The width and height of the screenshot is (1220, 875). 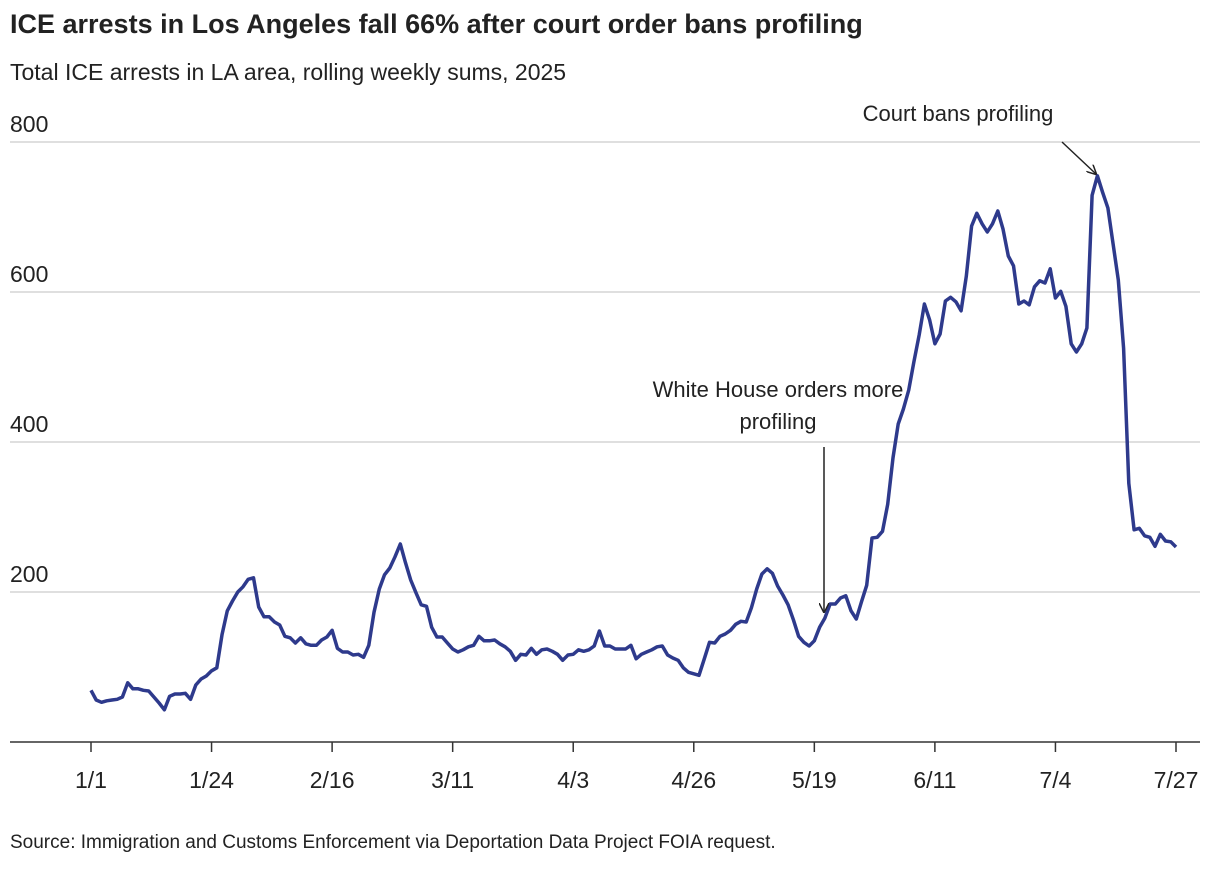 What do you see at coordinates (1176, 780) in the screenshot?
I see `x-tick-label: 7/27` at bounding box center [1176, 780].